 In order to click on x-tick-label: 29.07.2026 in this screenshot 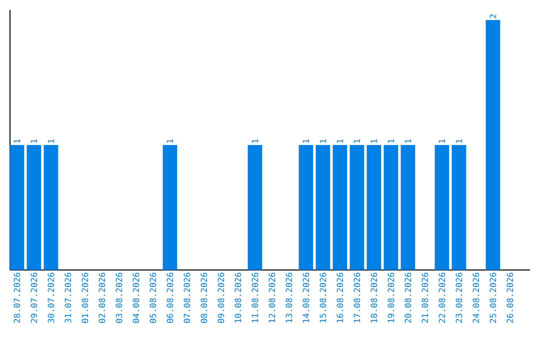, I will do `click(34, 297)`.